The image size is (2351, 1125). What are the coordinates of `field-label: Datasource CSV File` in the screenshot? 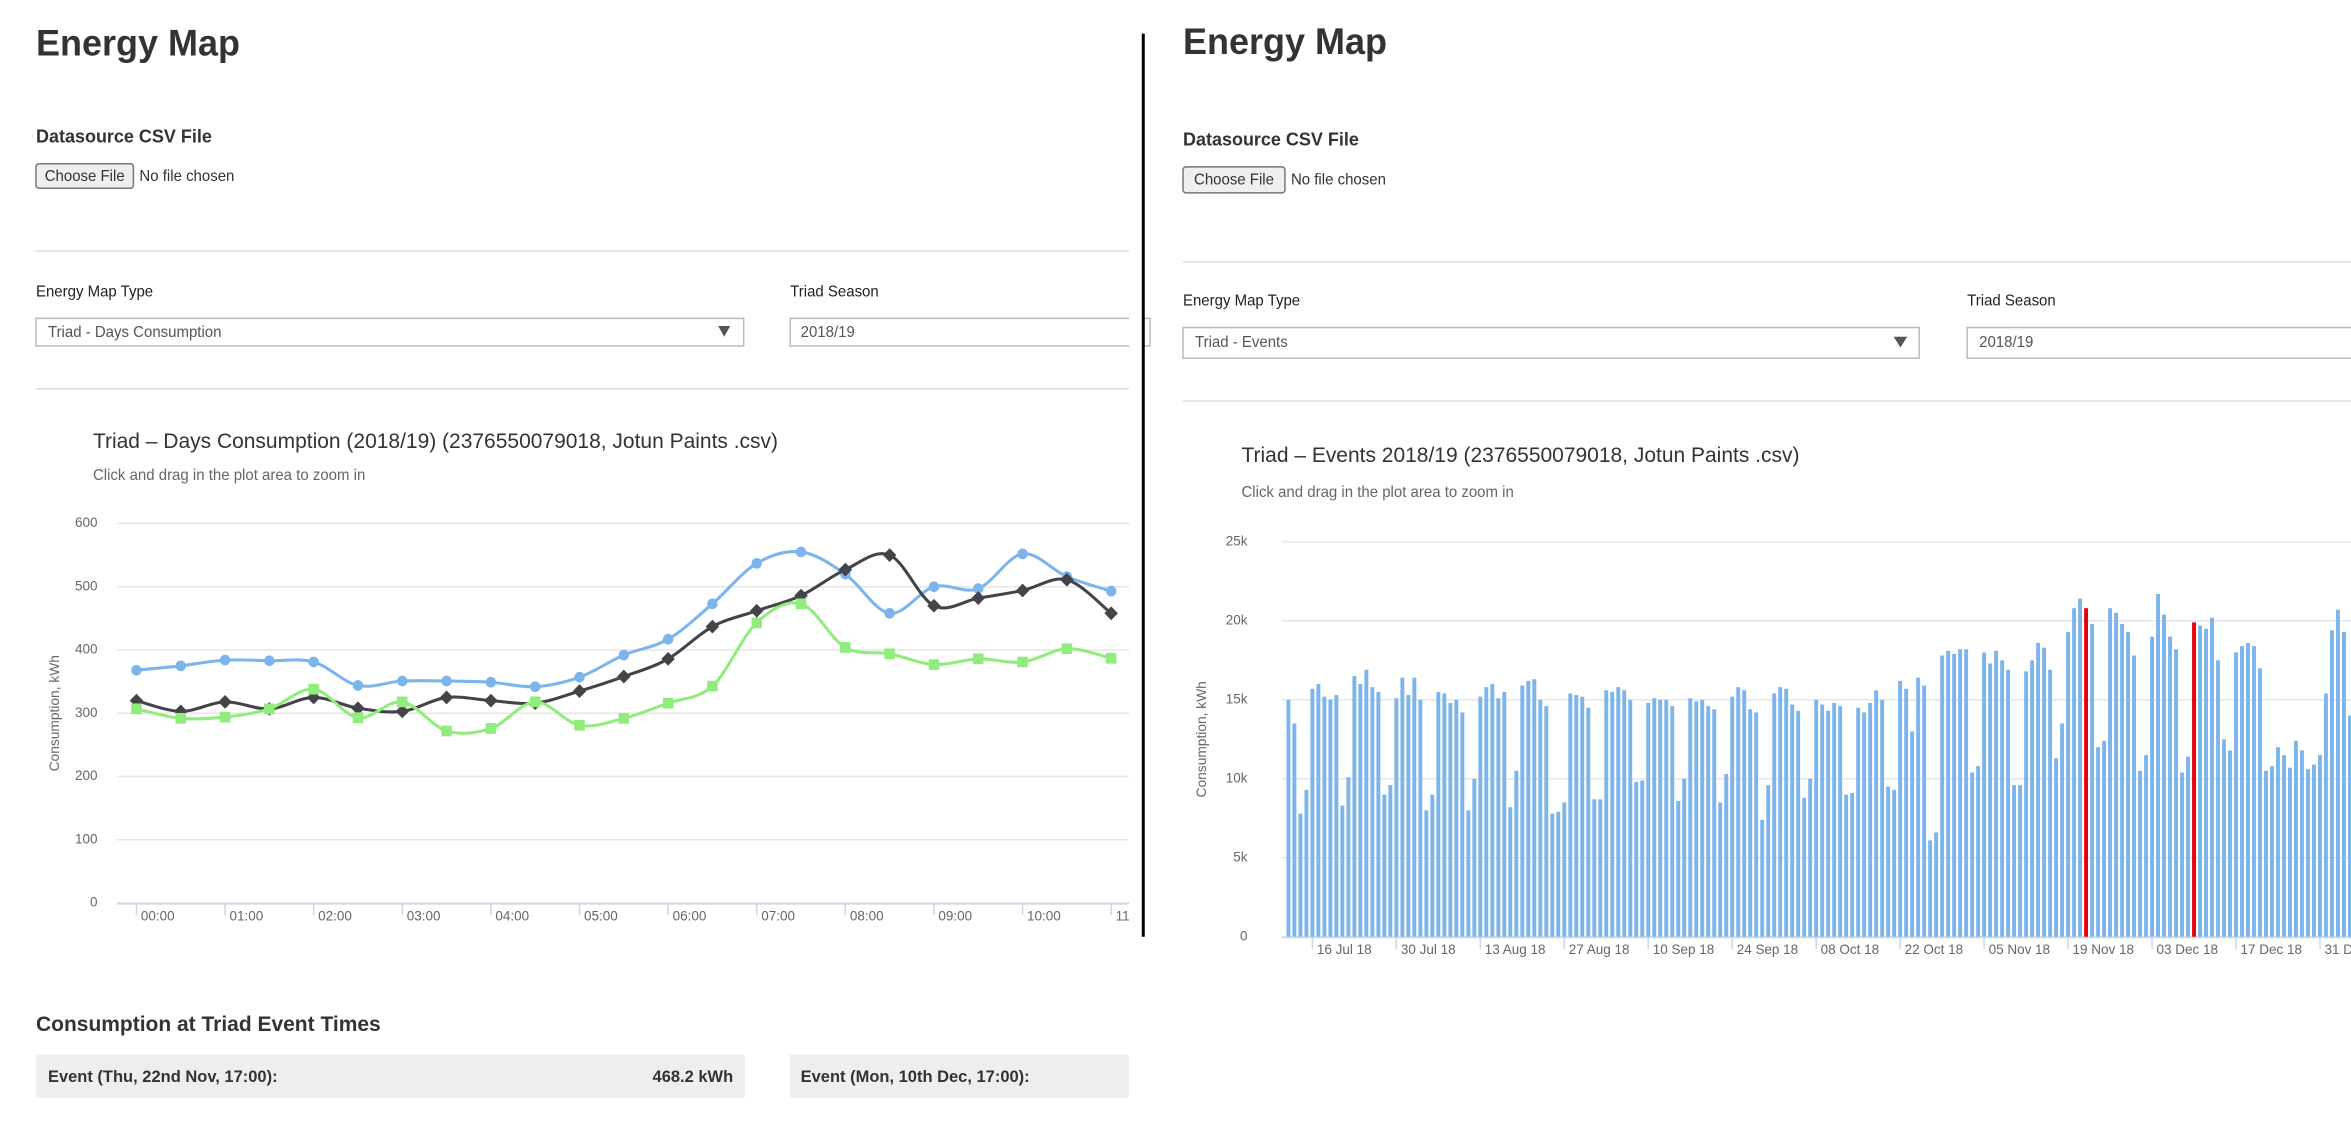 It's located at (1271, 139).